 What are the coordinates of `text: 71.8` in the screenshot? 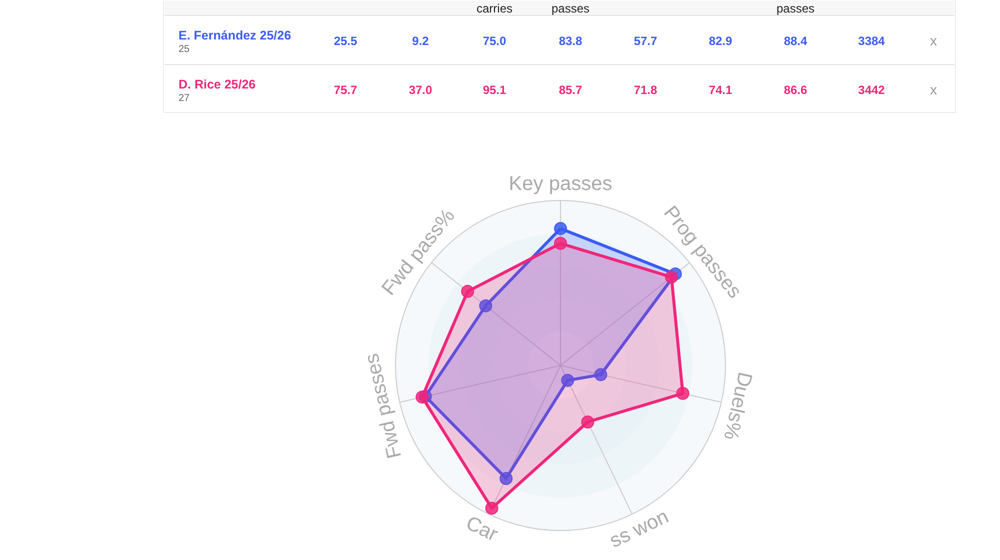 It's located at (646, 90).